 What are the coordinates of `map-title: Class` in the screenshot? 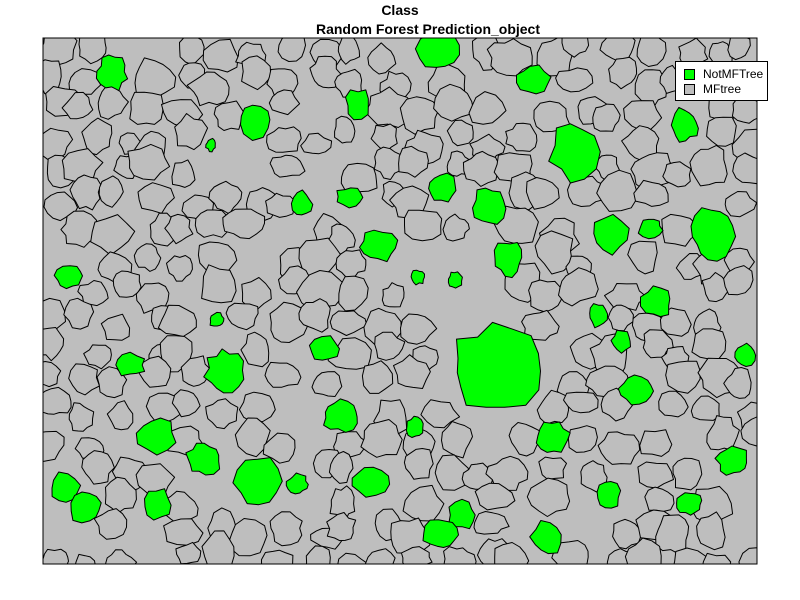 It's located at (400, 10).